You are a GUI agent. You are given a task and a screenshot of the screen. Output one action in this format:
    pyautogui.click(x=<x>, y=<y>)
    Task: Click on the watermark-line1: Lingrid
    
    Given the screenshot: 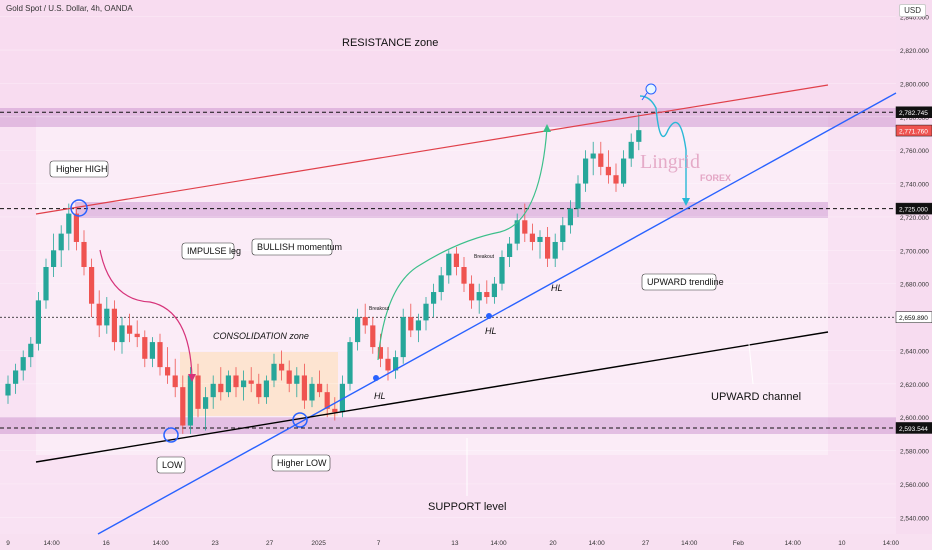 What is the action you would take?
    pyautogui.click(x=670, y=162)
    